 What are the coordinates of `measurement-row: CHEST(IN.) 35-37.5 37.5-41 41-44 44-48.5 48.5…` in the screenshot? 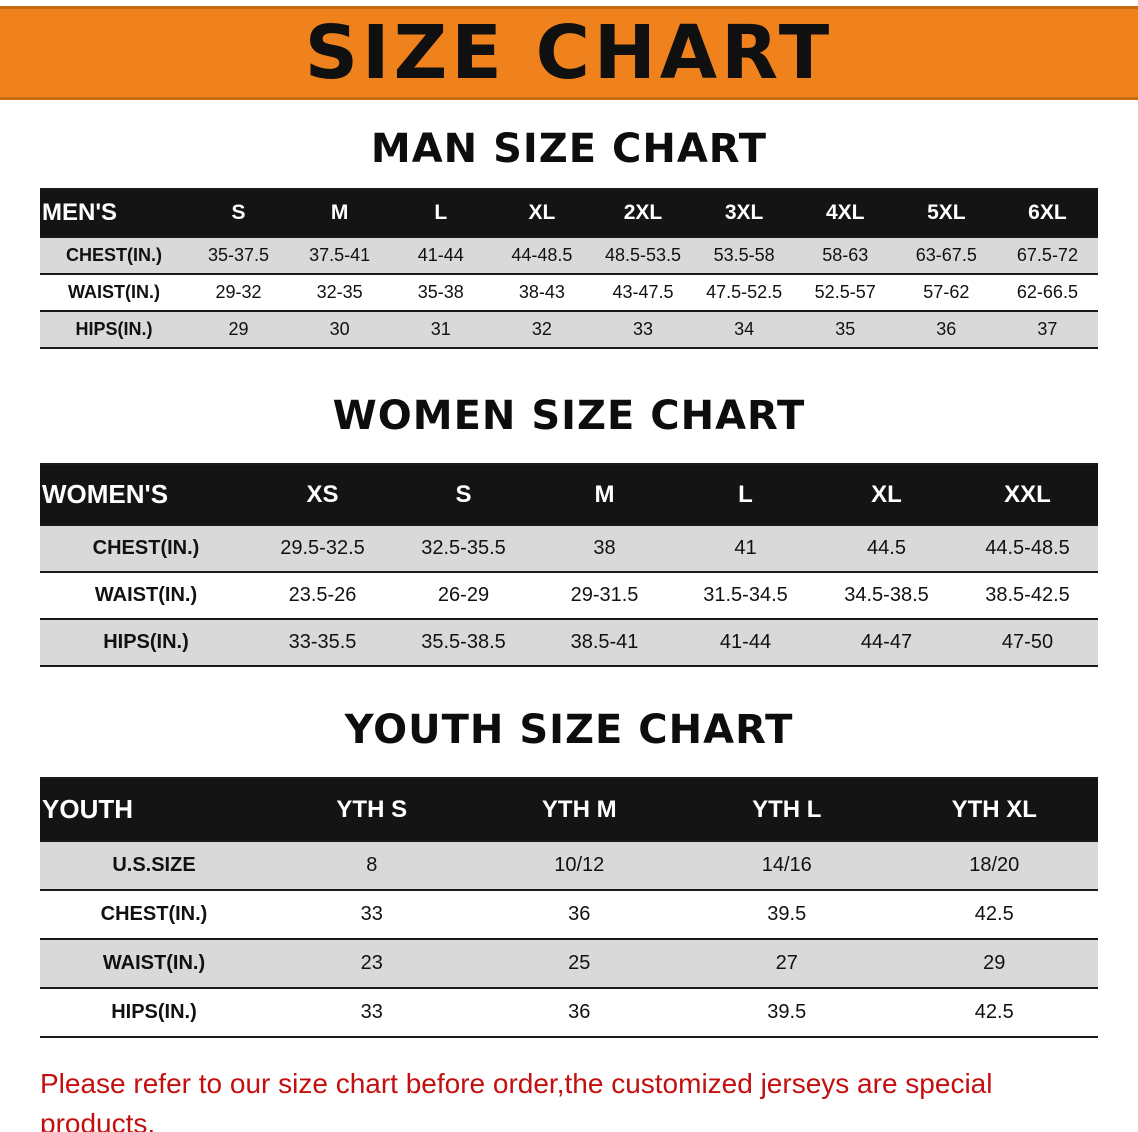 It's located at (569, 255).